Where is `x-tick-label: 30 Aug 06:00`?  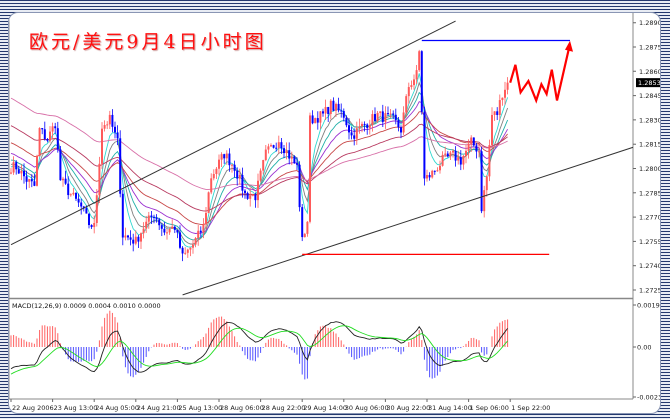
x-tick-label: 30 Aug 06:00 is located at coordinates (367, 408).